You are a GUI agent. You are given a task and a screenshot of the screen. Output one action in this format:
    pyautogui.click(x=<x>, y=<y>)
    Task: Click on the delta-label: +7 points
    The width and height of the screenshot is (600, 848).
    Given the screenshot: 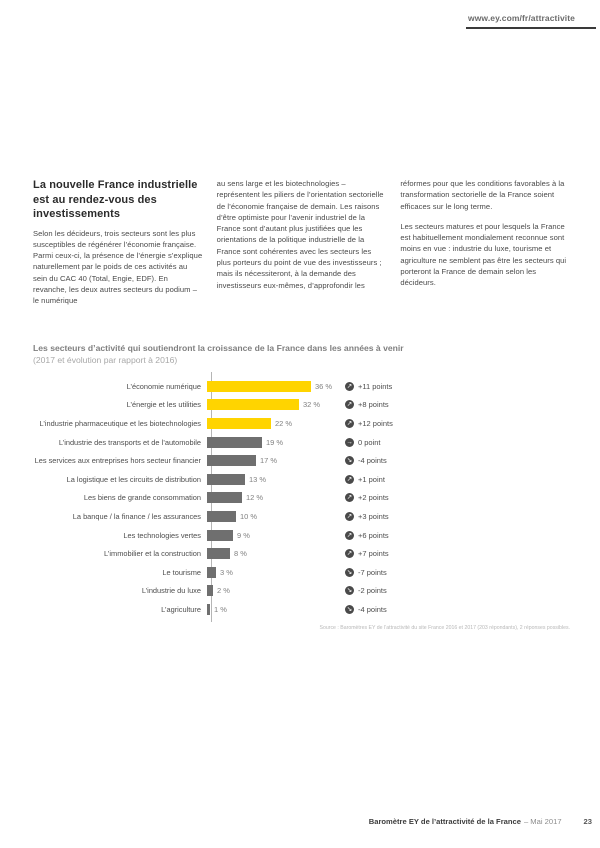 What is the action you would take?
    pyautogui.click(x=373, y=554)
    